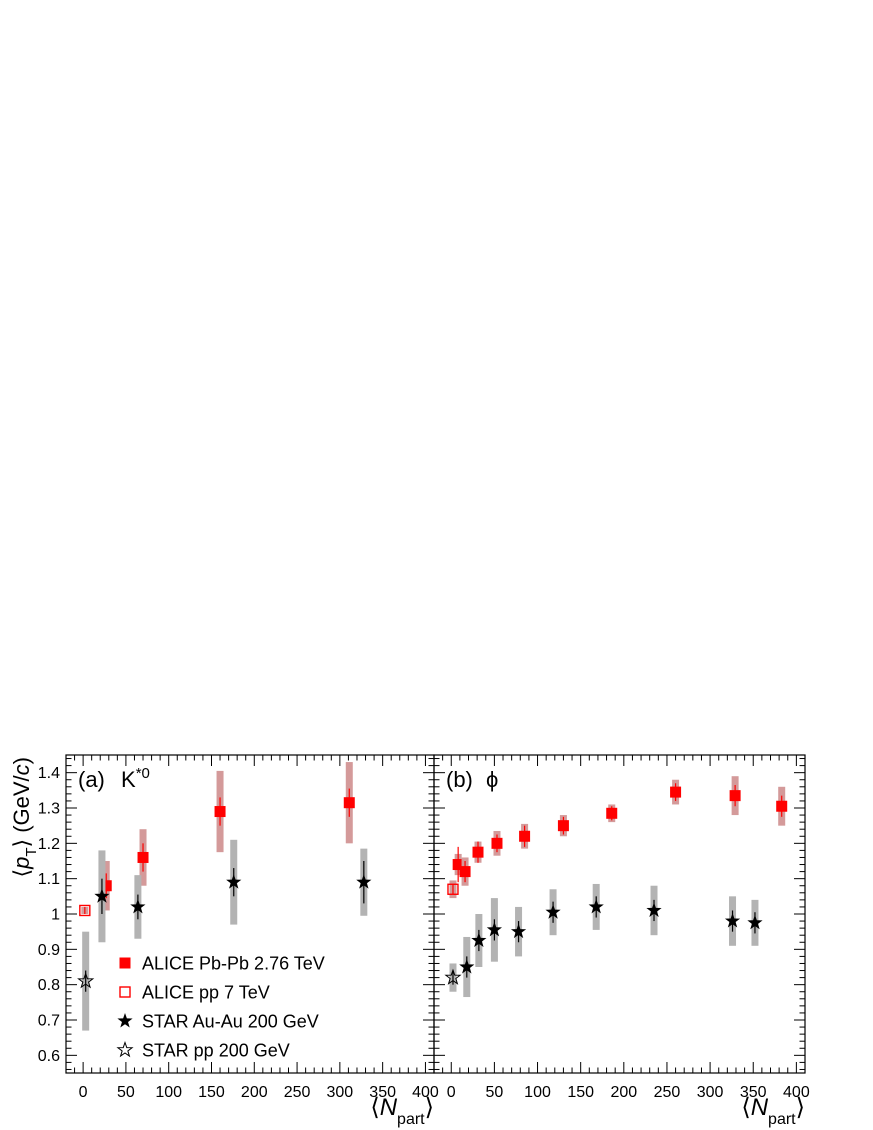  I want to click on y-tick-label: 1.1, so click(49, 879).